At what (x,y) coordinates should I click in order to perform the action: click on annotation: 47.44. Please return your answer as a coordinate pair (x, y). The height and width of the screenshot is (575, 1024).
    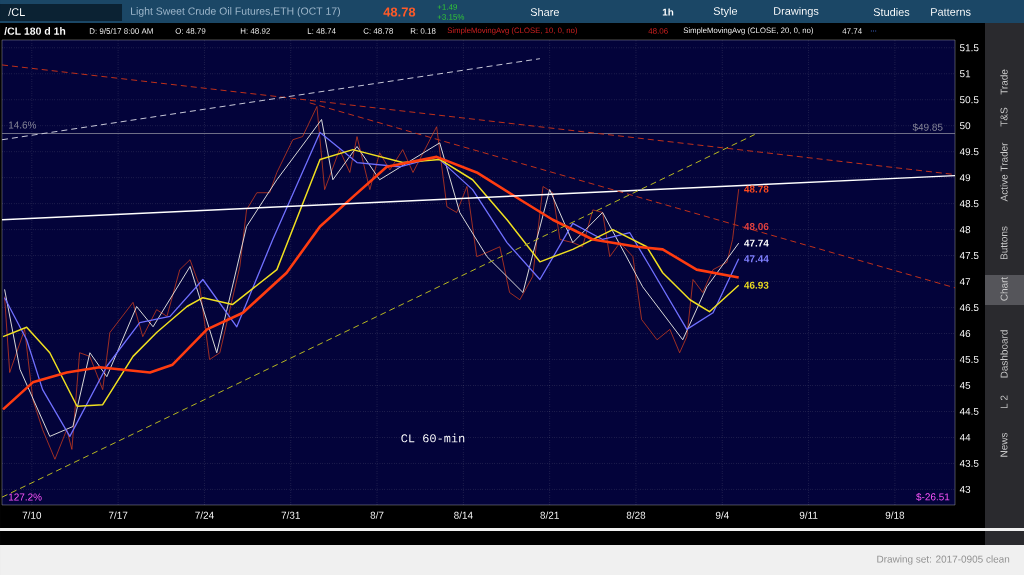
    Looking at the image, I should click on (756, 259).